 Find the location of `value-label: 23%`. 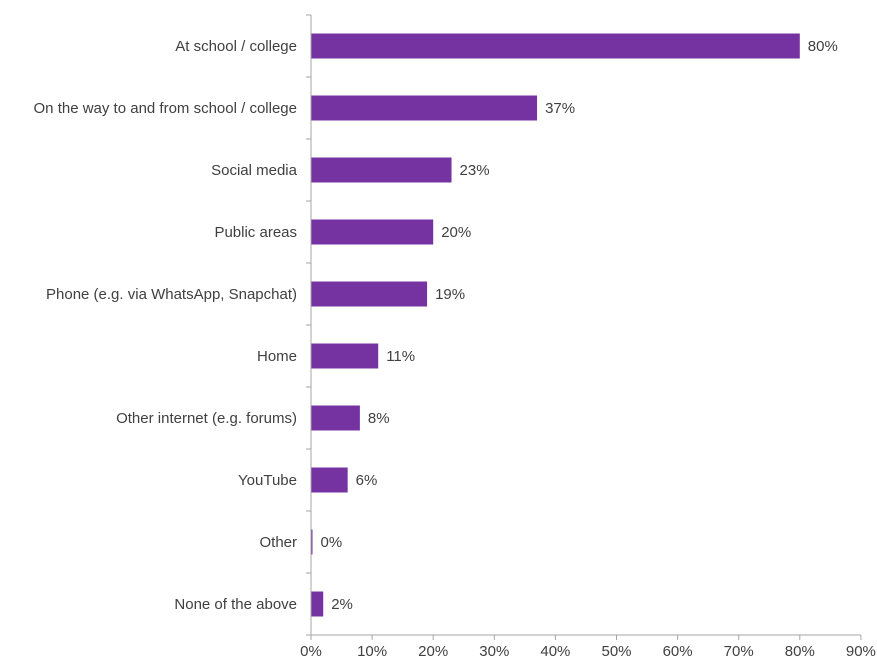

value-label: 23% is located at coordinates (475, 170).